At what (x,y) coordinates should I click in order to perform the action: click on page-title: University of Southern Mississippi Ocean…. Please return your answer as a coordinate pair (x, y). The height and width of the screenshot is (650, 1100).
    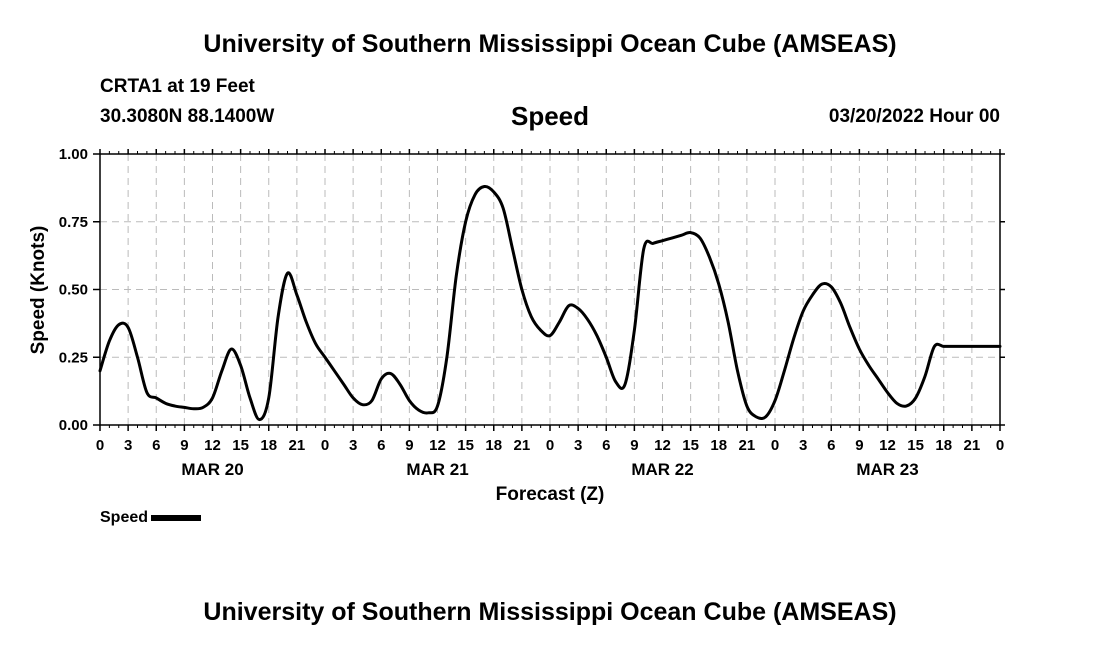
    Looking at the image, I should click on (550, 44).